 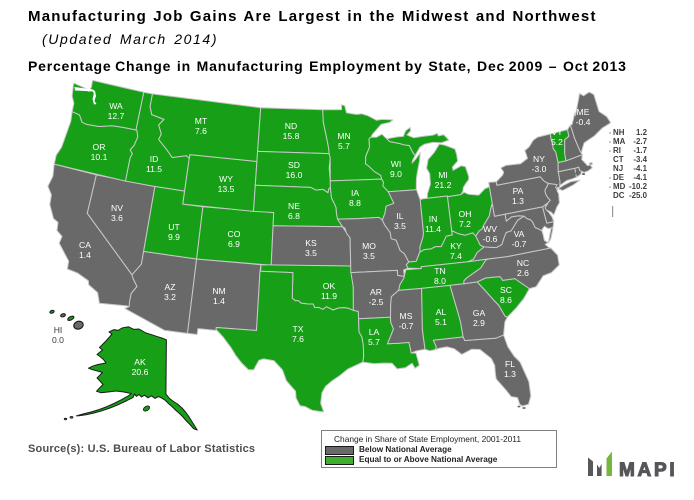 I want to click on svg-text: 7.2, so click(x=465, y=224).